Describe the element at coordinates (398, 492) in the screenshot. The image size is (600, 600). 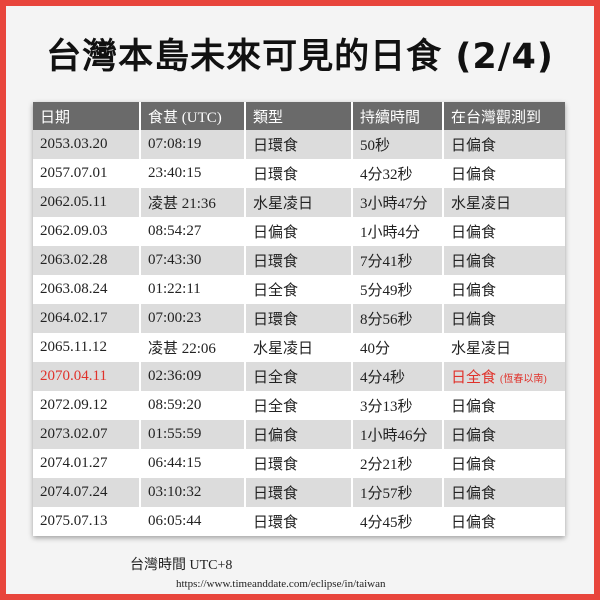
I see `table-cell: 1分57秒` at that location.